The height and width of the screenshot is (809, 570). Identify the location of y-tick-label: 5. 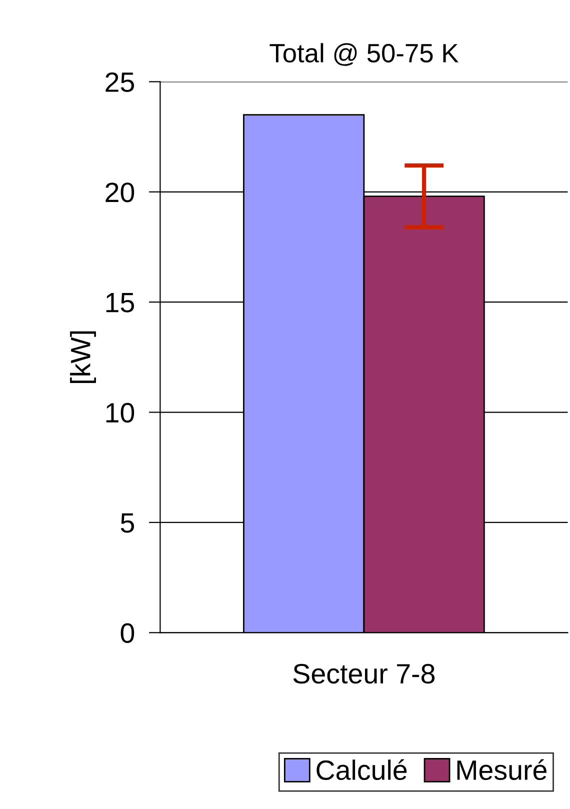
(127, 523).